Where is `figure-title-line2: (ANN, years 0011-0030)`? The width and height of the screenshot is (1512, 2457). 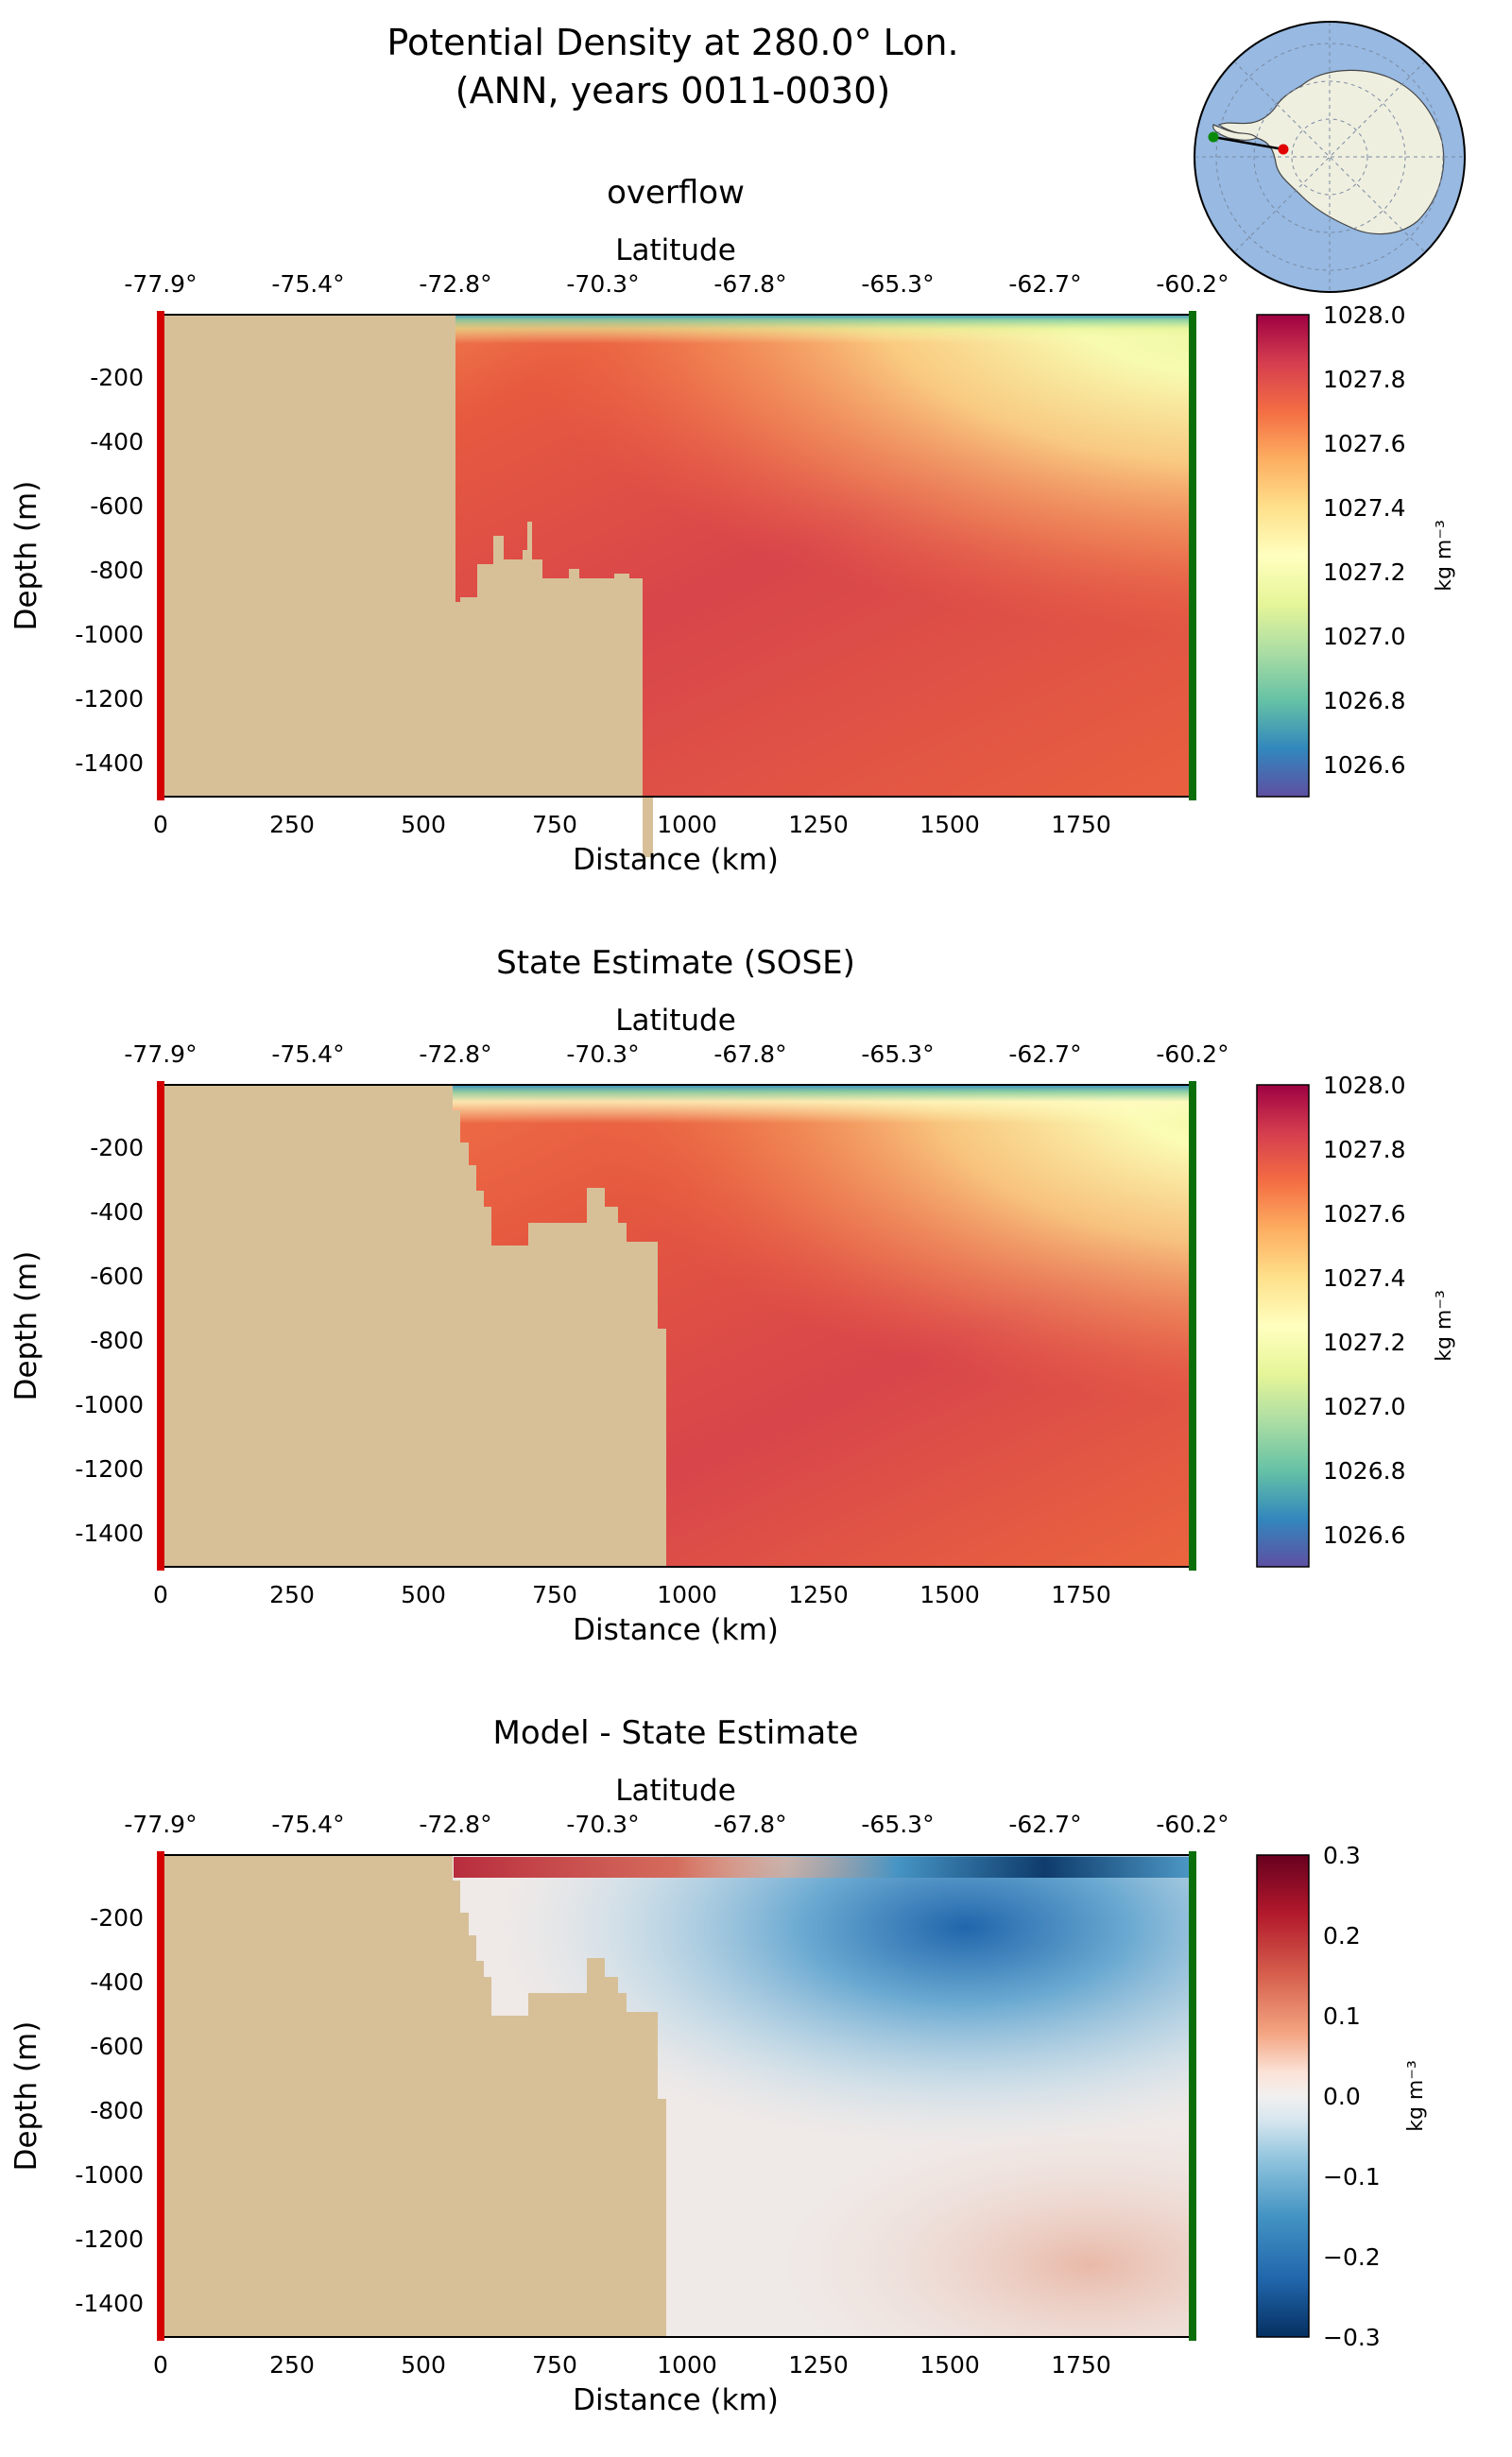 figure-title-line2: (ANN, years 0011-0030) is located at coordinates (672, 91).